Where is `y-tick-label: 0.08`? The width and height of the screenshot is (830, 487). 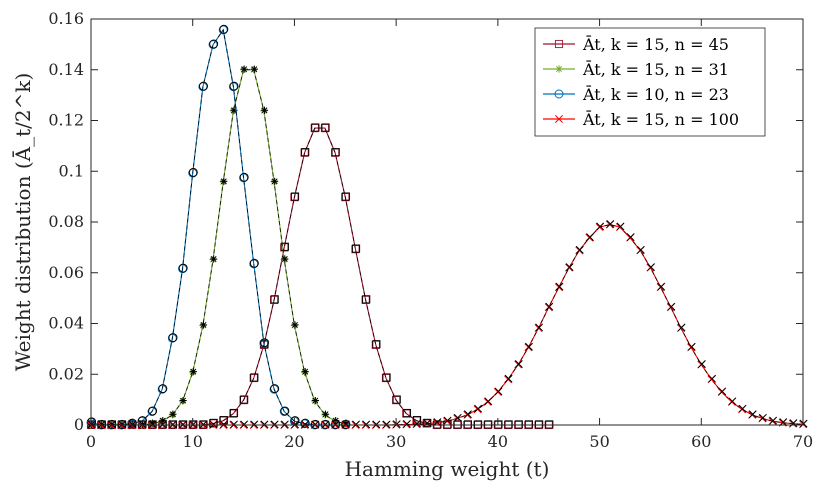
y-tick-label: 0.08 is located at coordinates (66, 221).